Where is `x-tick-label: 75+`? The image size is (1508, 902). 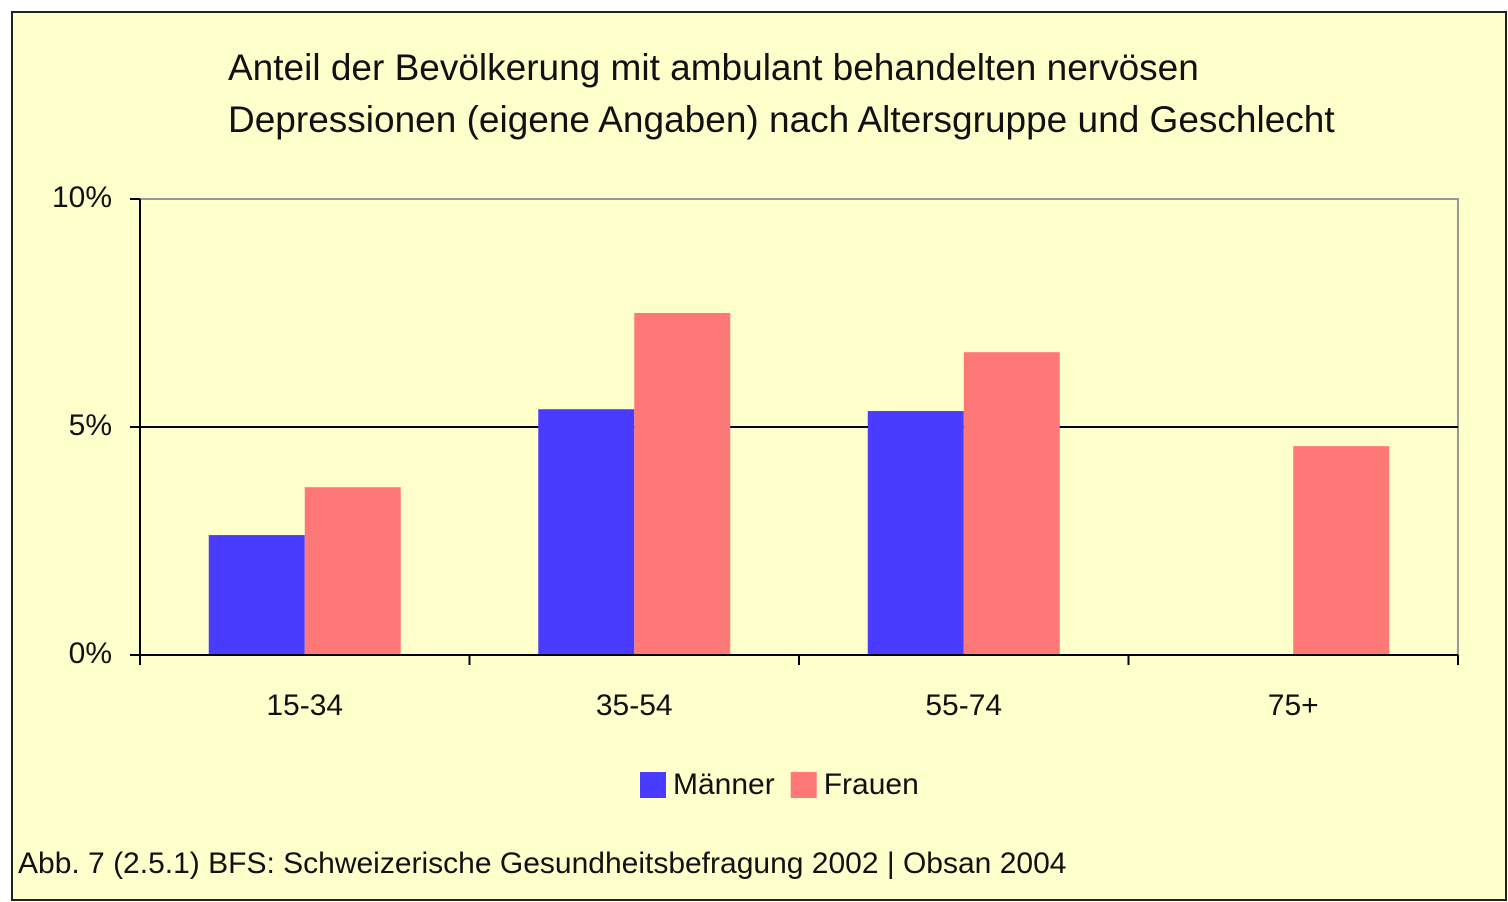
x-tick-label: 75+ is located at coordinates (1293, 705).